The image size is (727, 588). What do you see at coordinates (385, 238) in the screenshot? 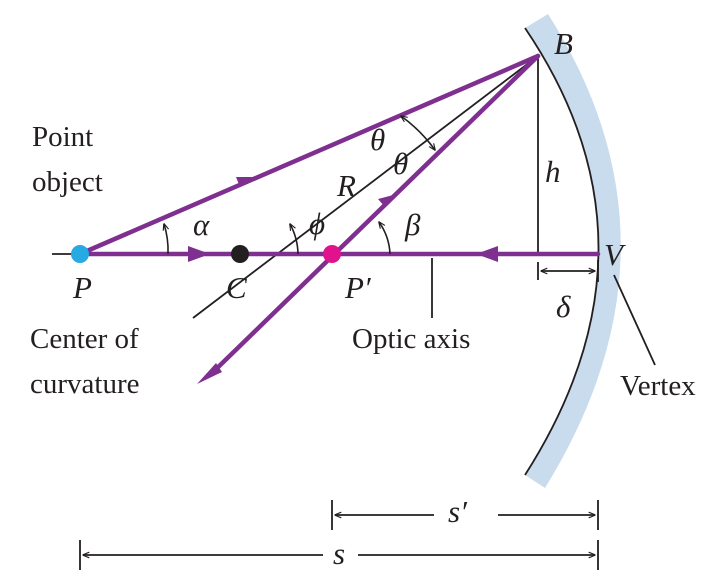
I see `beta-arc` at bounding box center [385, 238].